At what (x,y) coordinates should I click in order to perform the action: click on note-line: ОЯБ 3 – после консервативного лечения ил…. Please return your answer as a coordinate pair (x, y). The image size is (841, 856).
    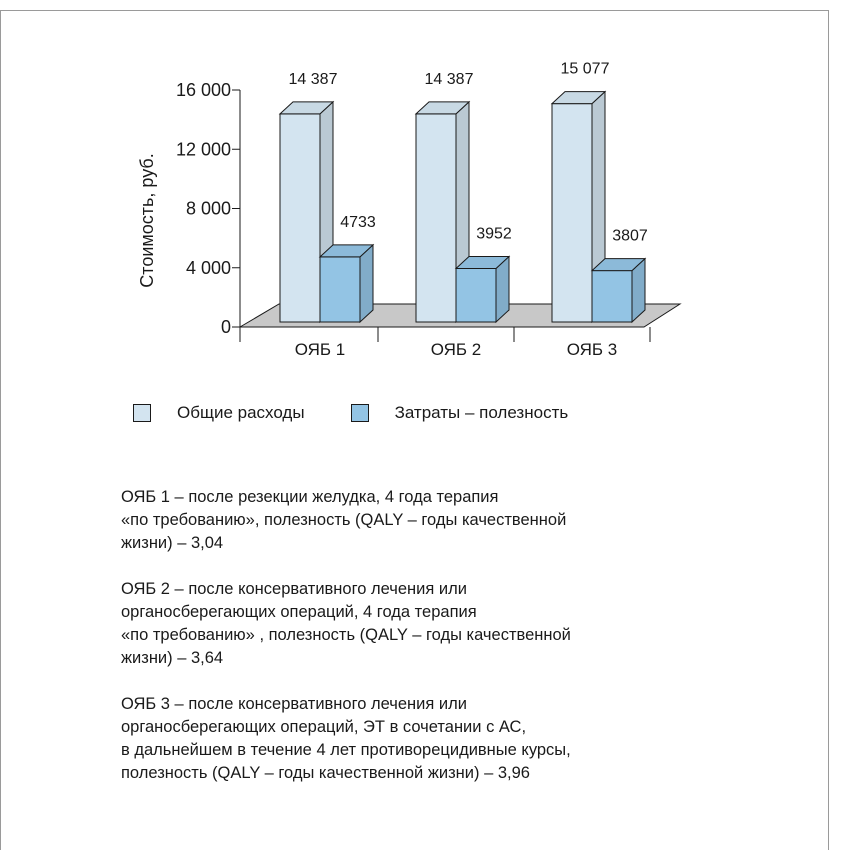
    Looking at the image, I should click on (294, 704).